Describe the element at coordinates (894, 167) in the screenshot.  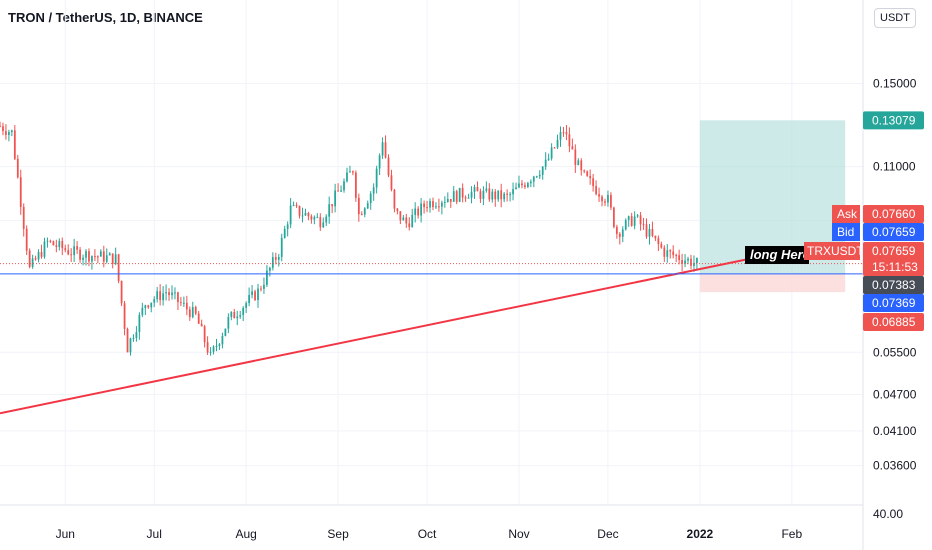
I see `price-tick-label: 0.11000` at that location.